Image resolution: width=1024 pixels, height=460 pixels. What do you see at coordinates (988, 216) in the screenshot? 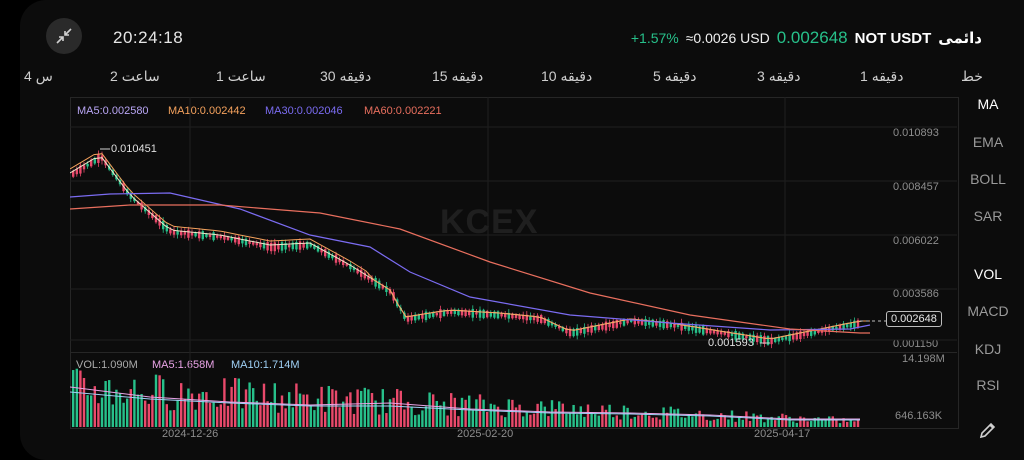
I see `indicator-sar: SAR` at bounding box center [988, 216].